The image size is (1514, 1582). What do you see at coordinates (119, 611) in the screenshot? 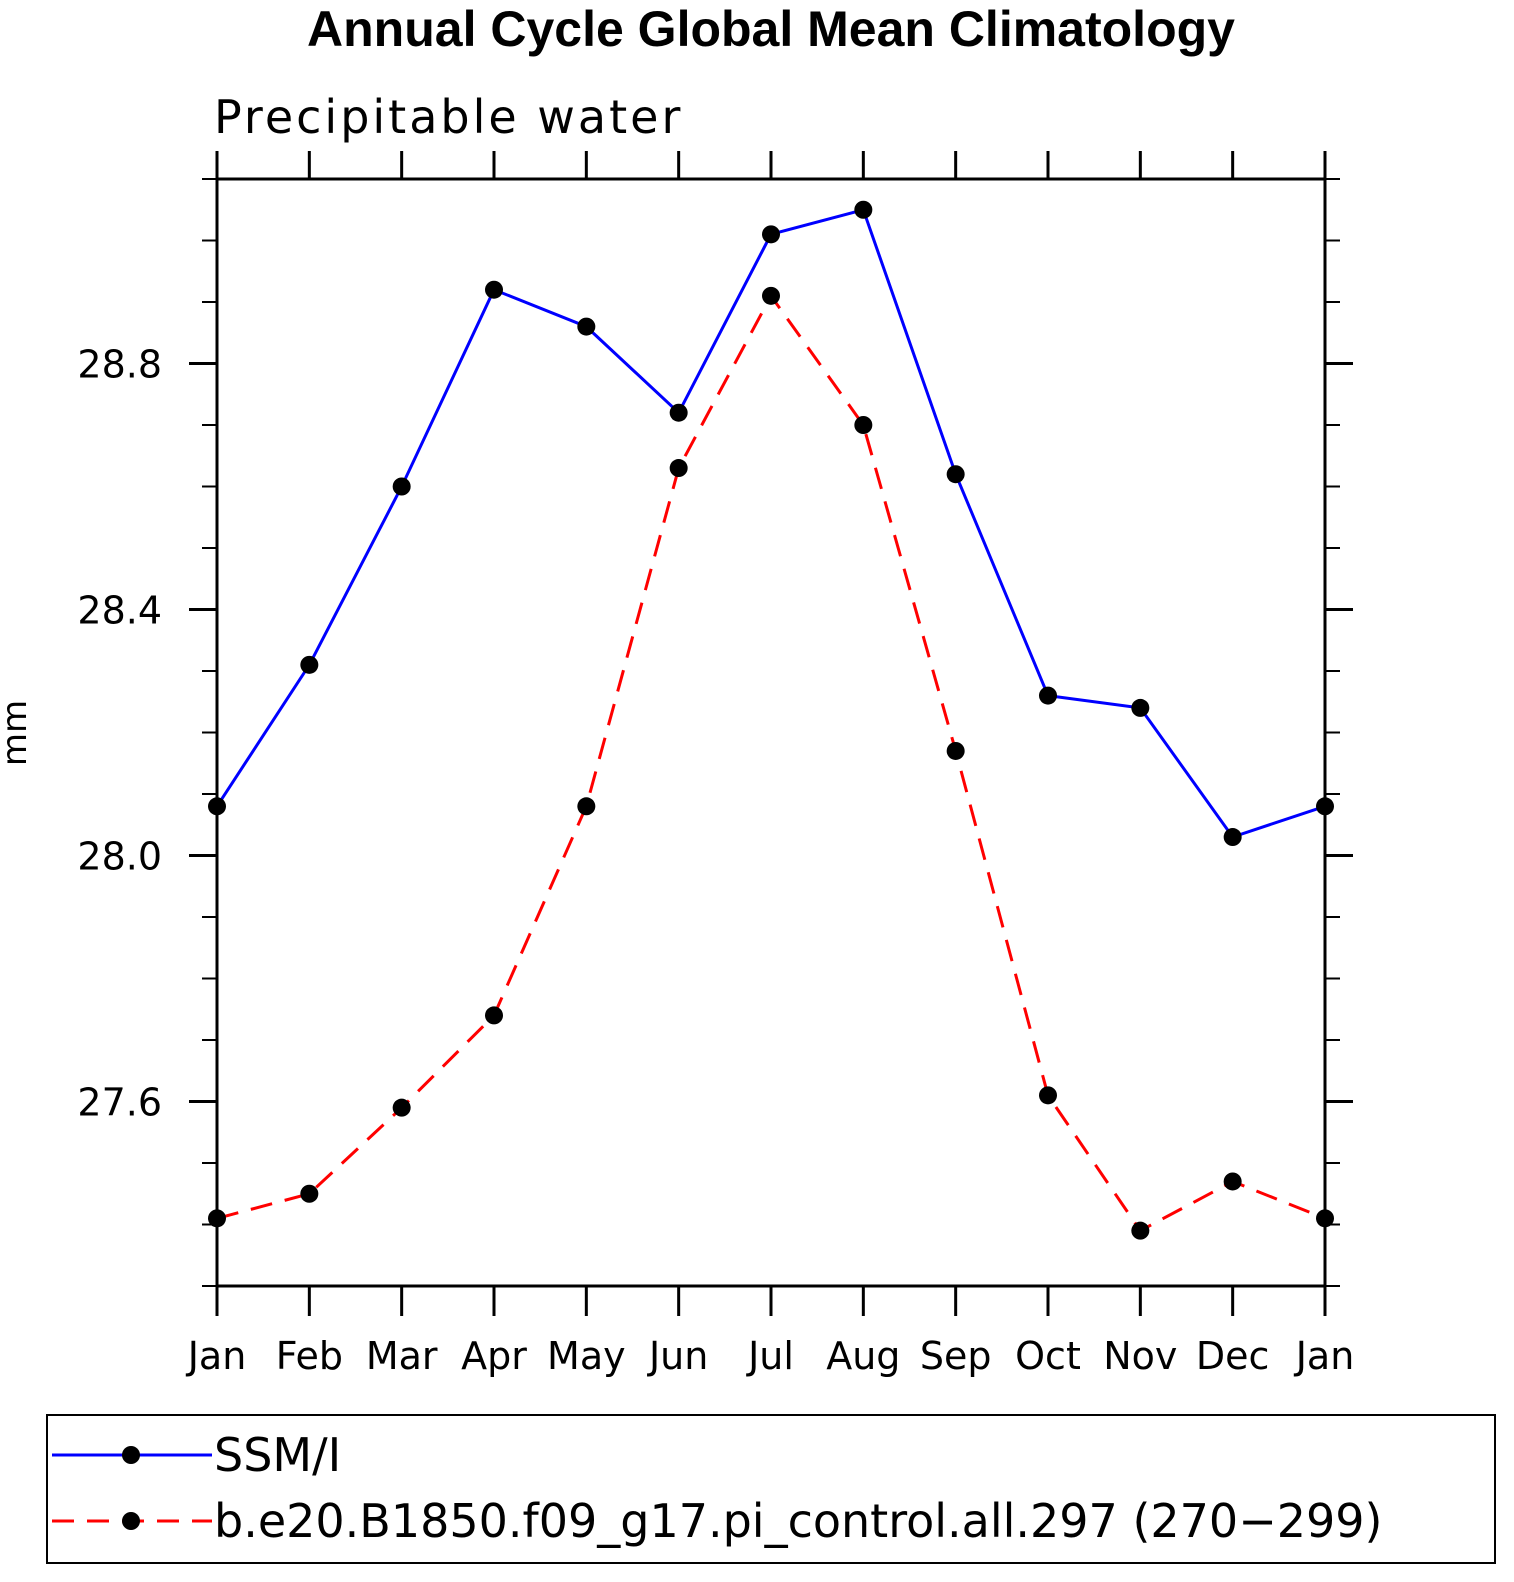
I see `y-tick-label: 28.4` at bounding box center [119, 611].